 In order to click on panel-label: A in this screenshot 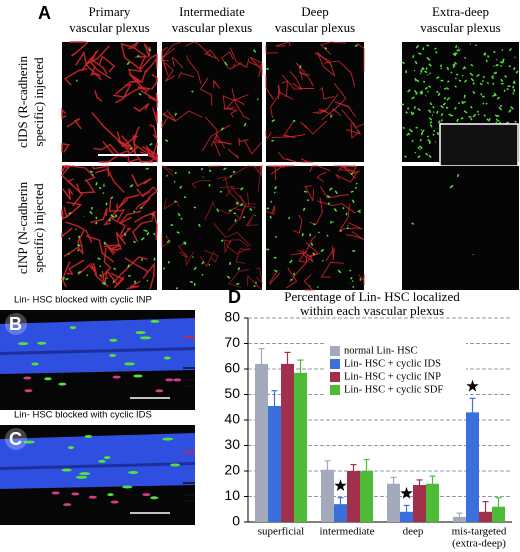, I will do `click(44, 13)`.